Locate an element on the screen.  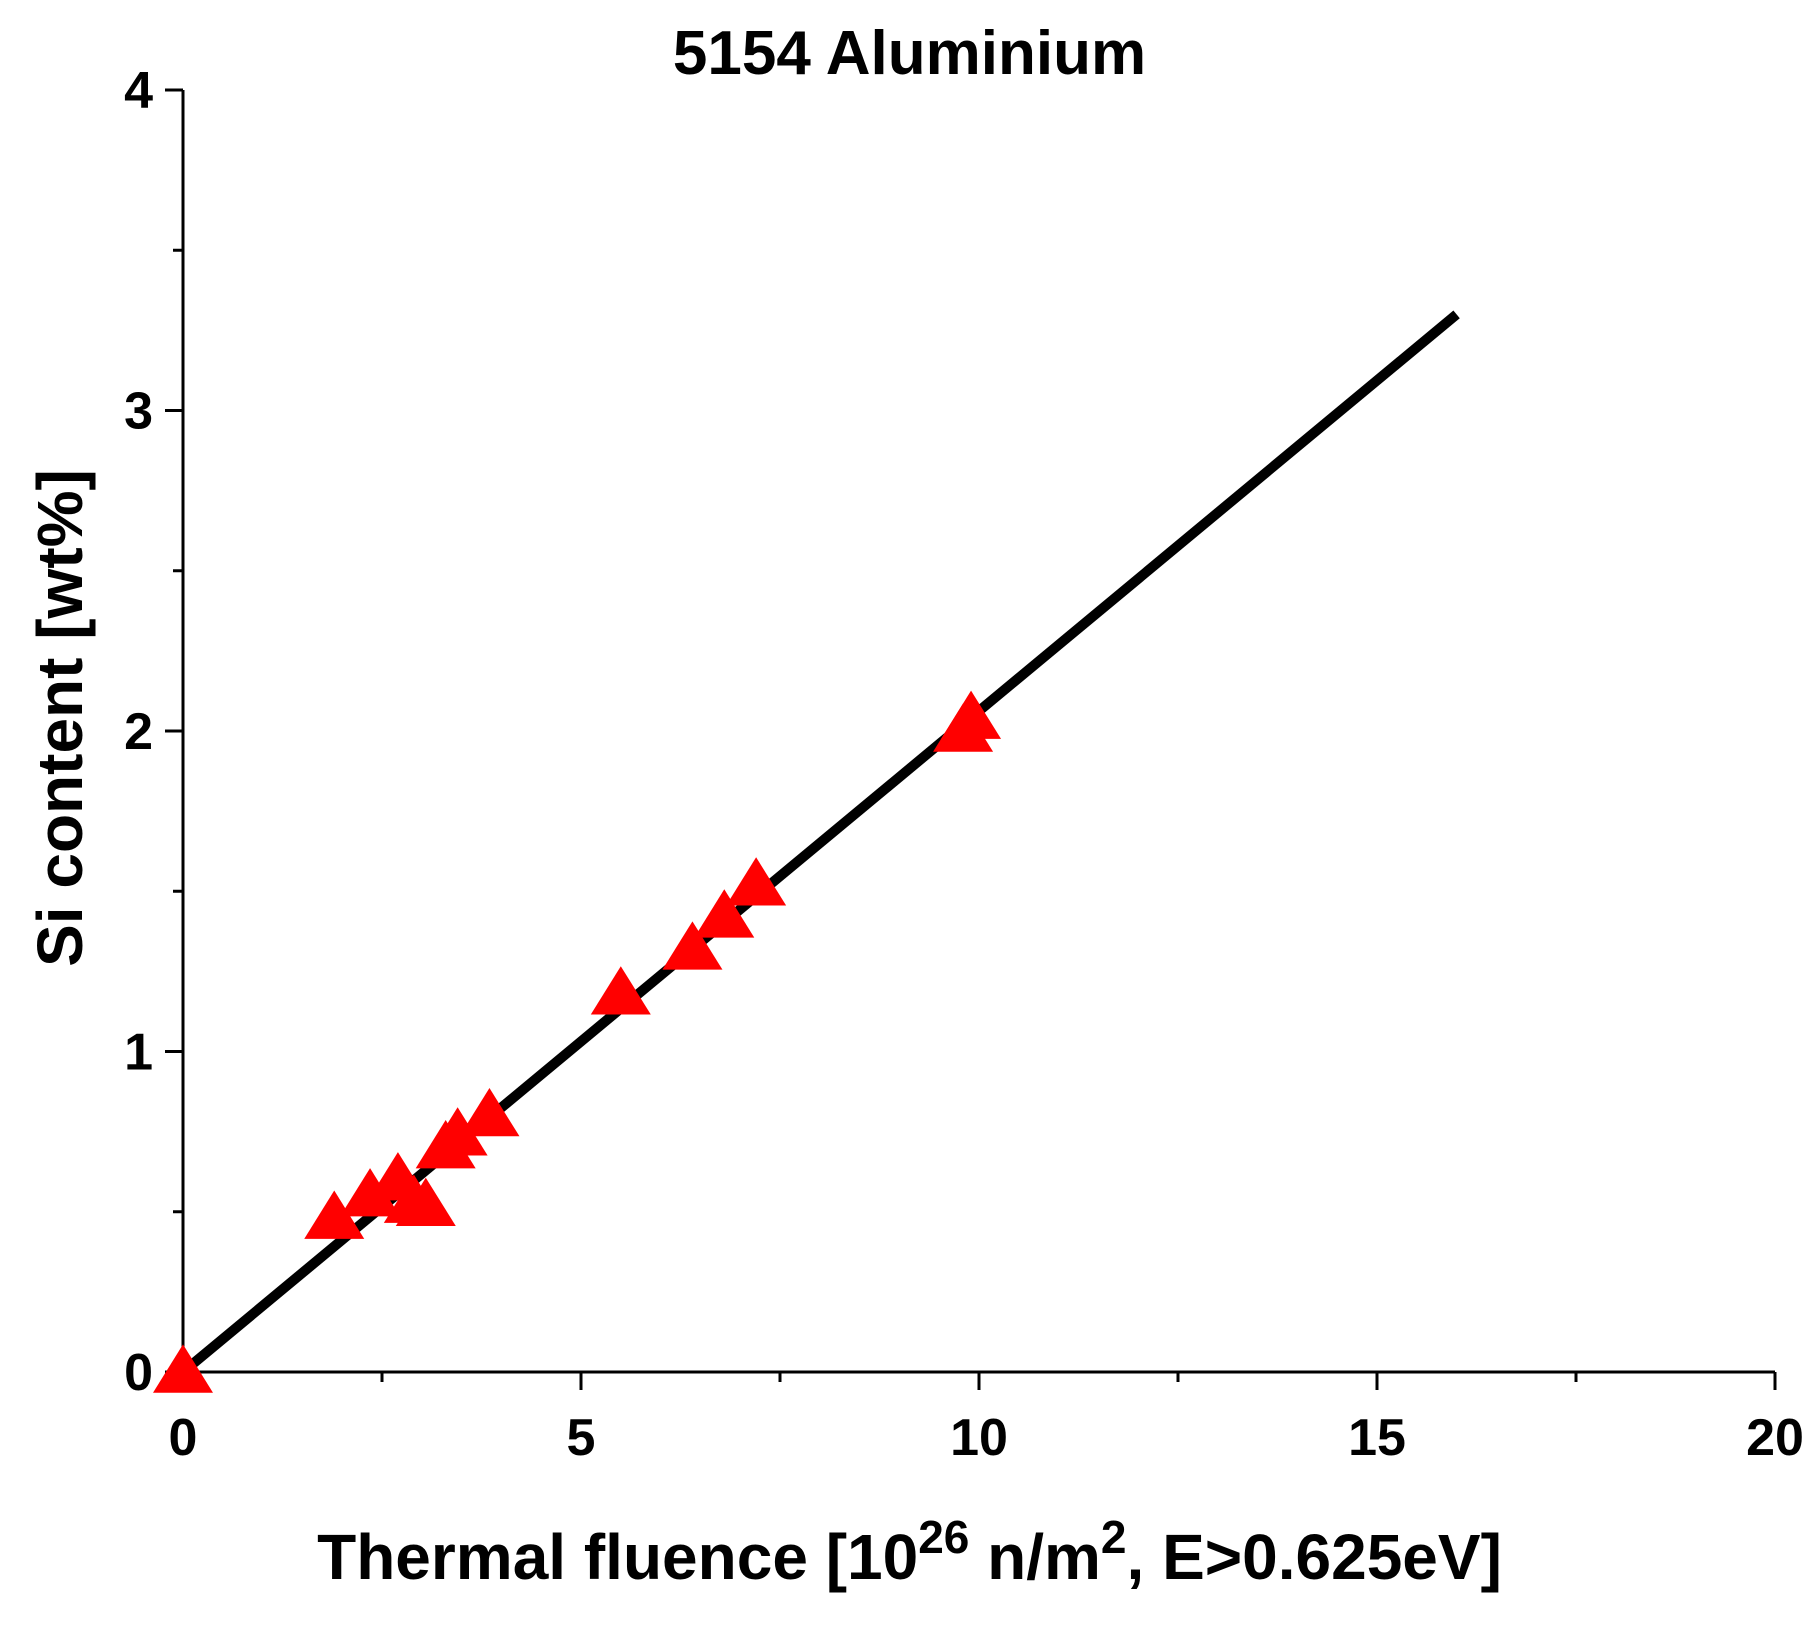
y-tick-label: 1 is located at coordinates (138, 1053).